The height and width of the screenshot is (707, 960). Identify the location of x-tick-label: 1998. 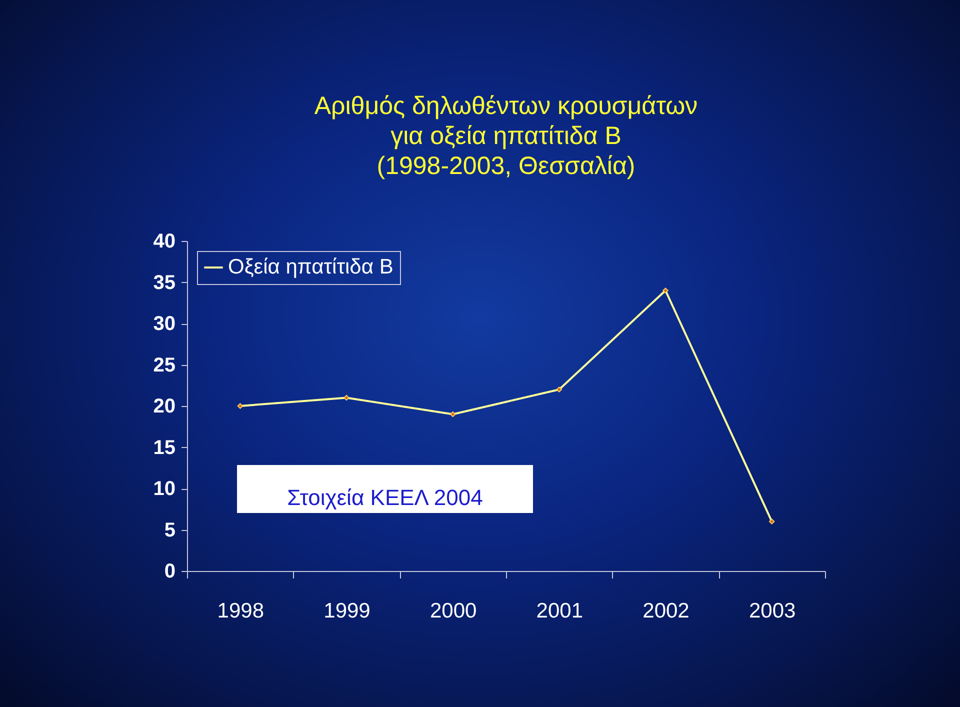
(240, 611).